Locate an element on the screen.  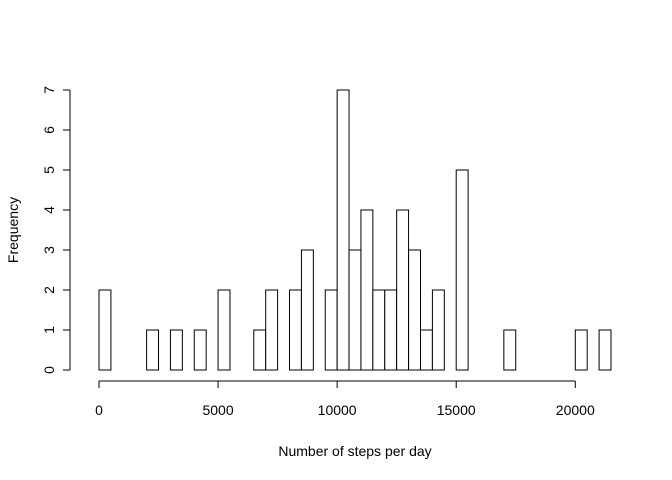
y-tick-label: 7 is located at coordinates (49, 90).